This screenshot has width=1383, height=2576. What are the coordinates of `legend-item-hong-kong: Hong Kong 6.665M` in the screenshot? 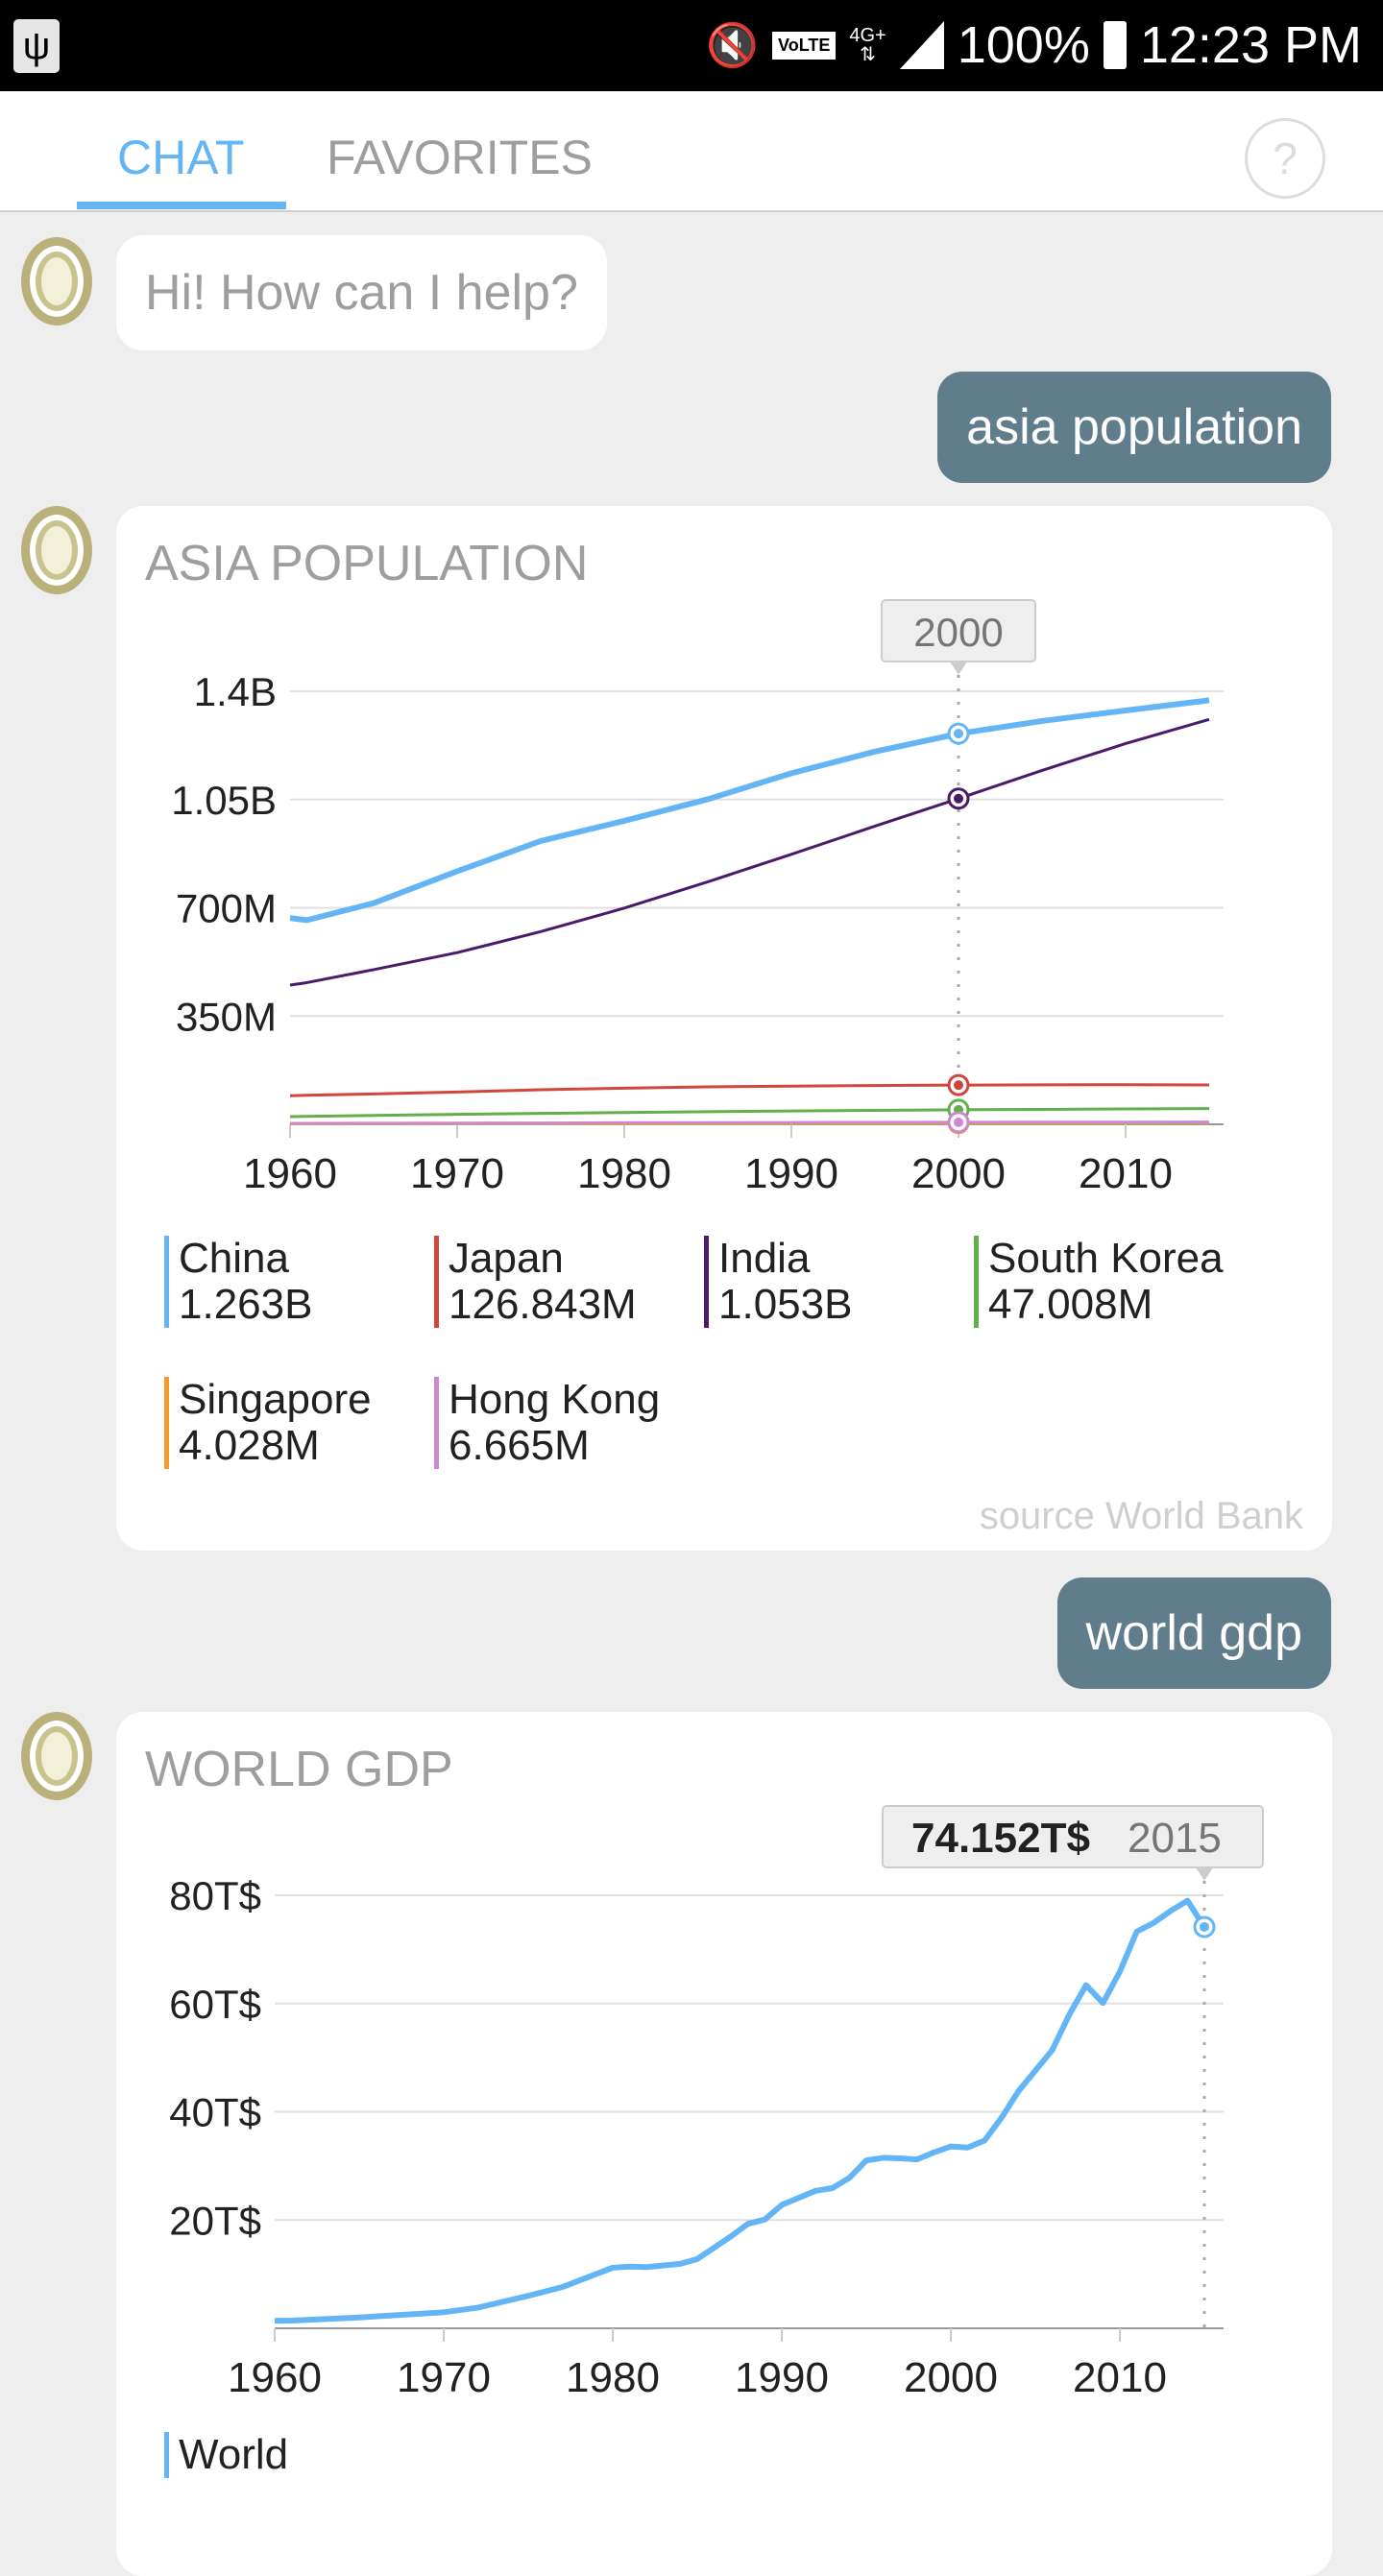 It's located at (547, 1423).